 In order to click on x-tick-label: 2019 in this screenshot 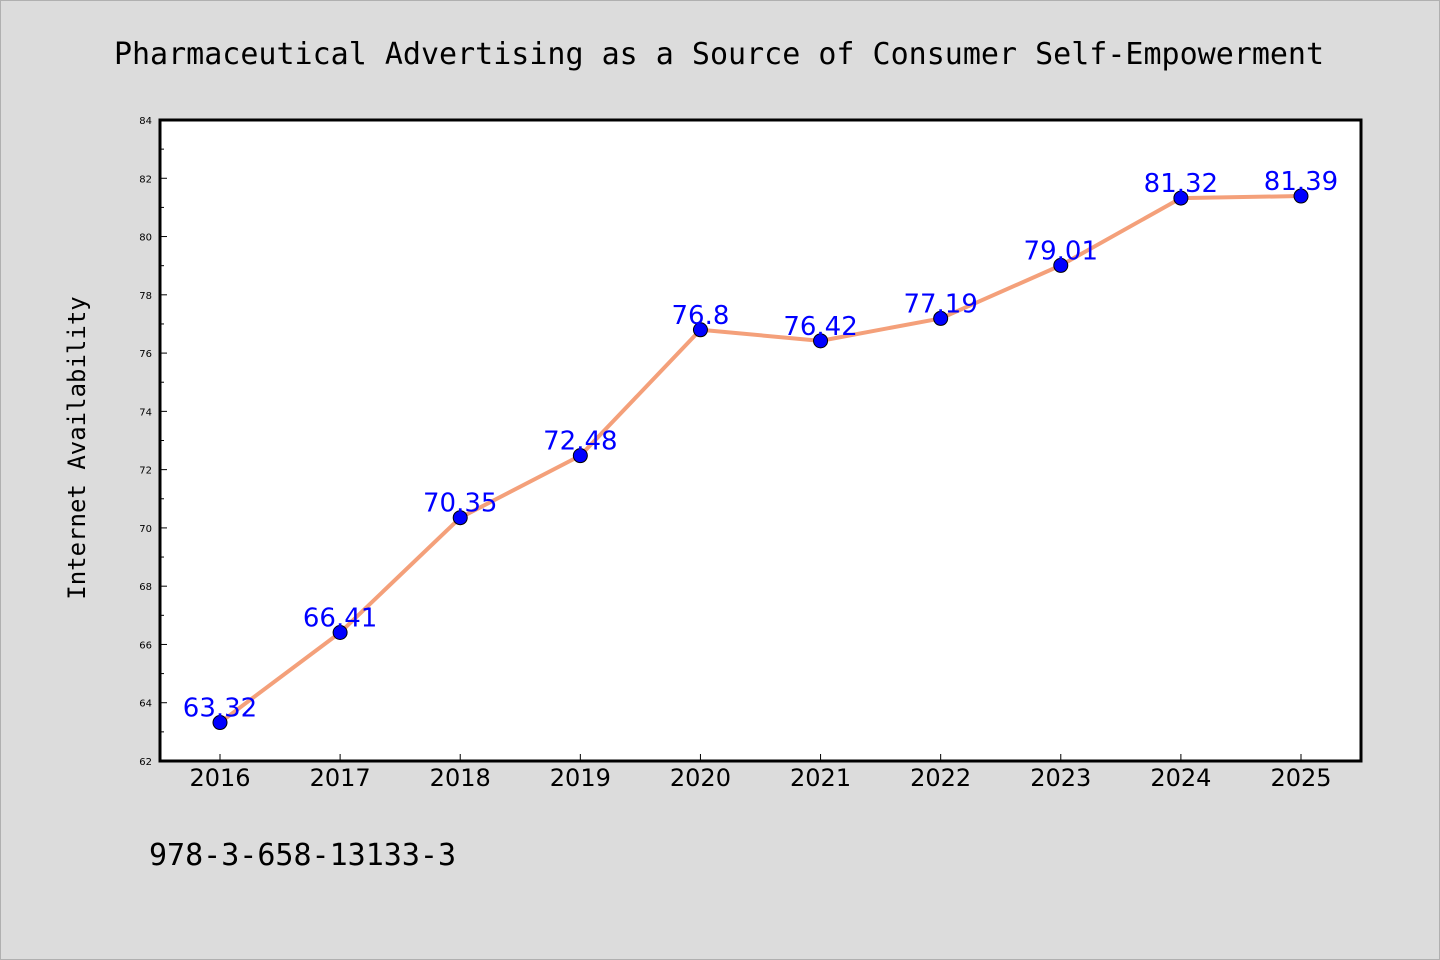, I will do `click(580, 778)`.